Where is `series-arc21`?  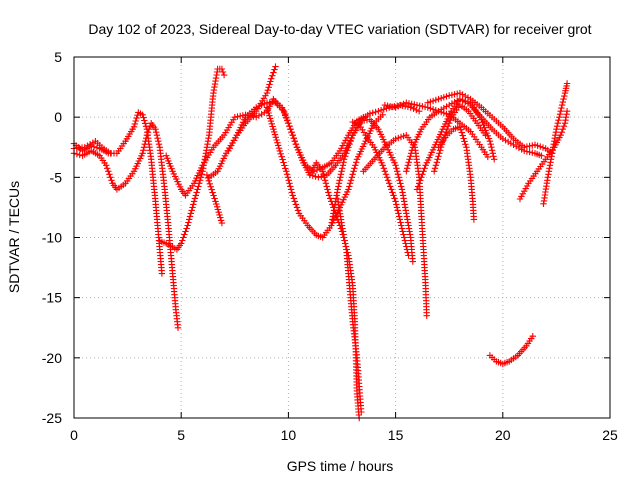
series-arc21 is located at coordinates (543, 155).